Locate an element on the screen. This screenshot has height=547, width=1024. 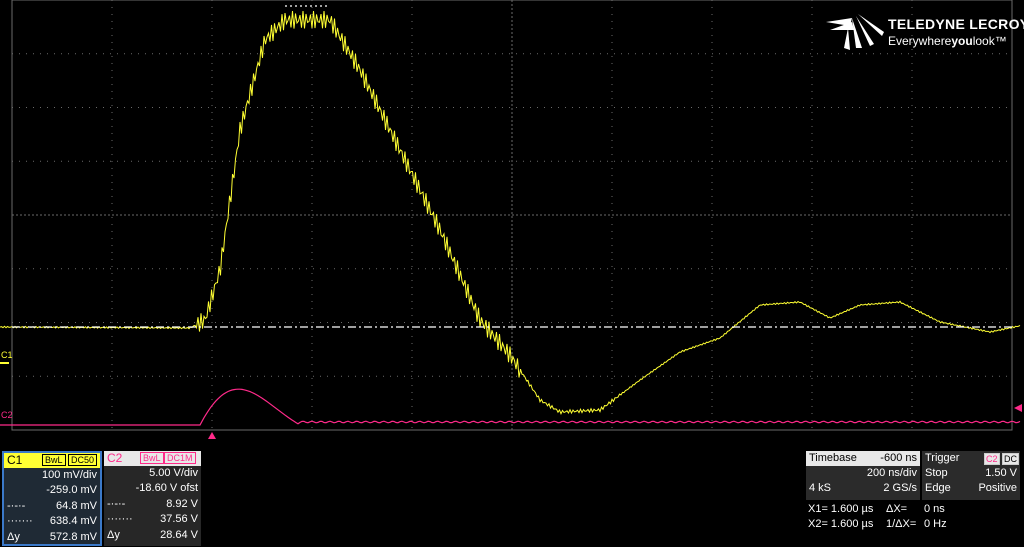
channel1-cursor2-symbol: ······· is located at coordinates (20, 521).